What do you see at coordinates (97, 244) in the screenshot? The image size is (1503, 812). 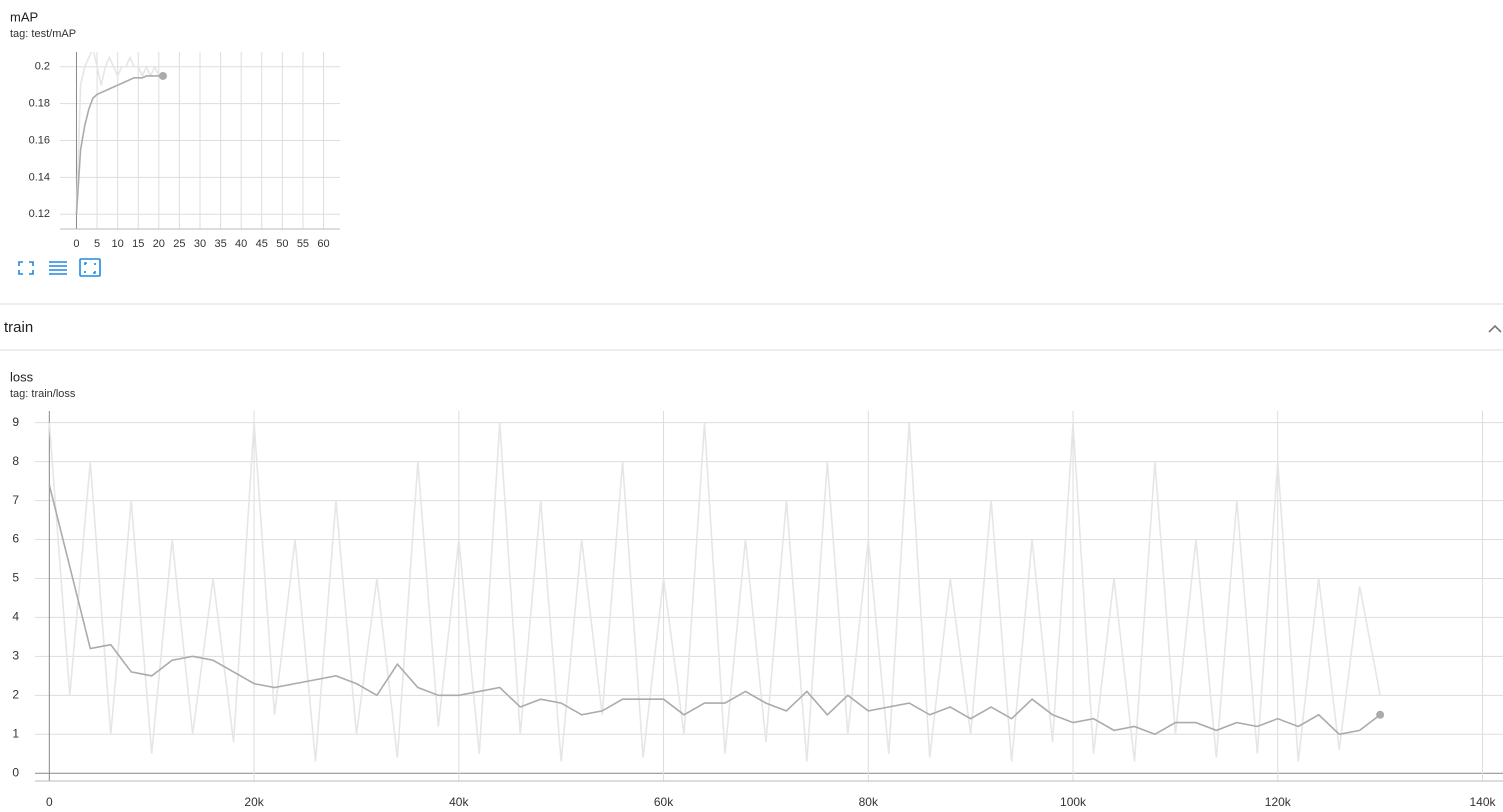 I see `x-tick-label: 5` at bounding box center [97, 244].